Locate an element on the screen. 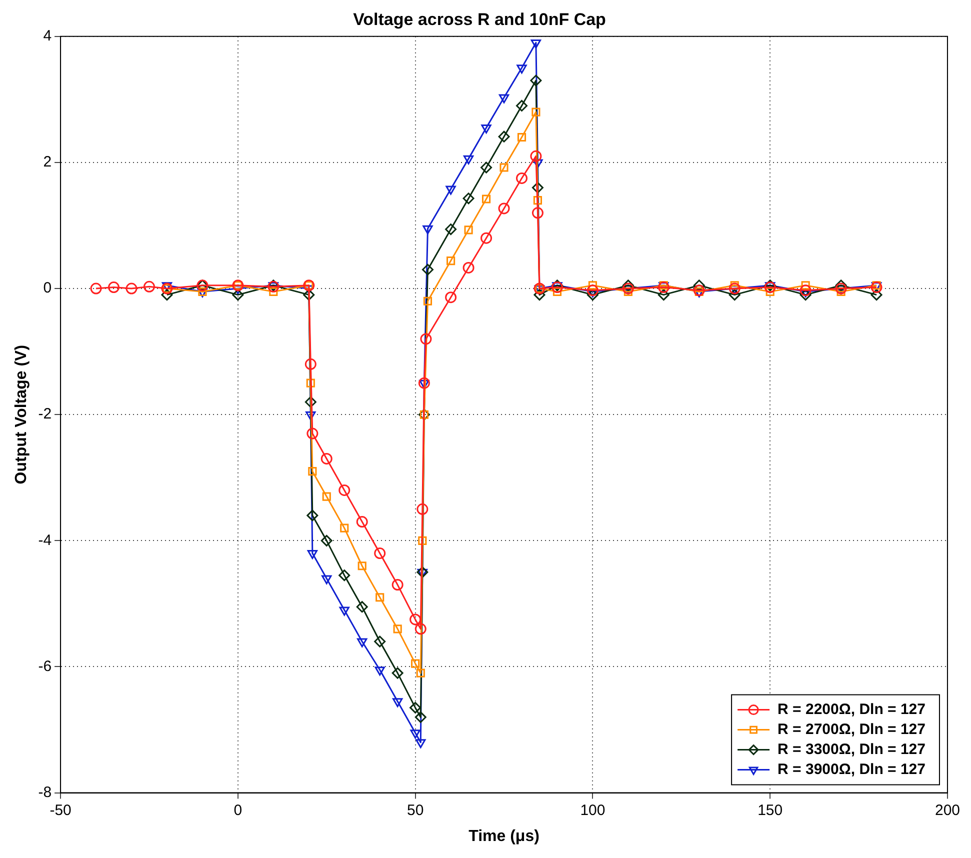 Image resolution: width=971 pixels, height=858 pixels. chart-title: Voltage across R and 10nF Cap is located at coordinates (479, 19).